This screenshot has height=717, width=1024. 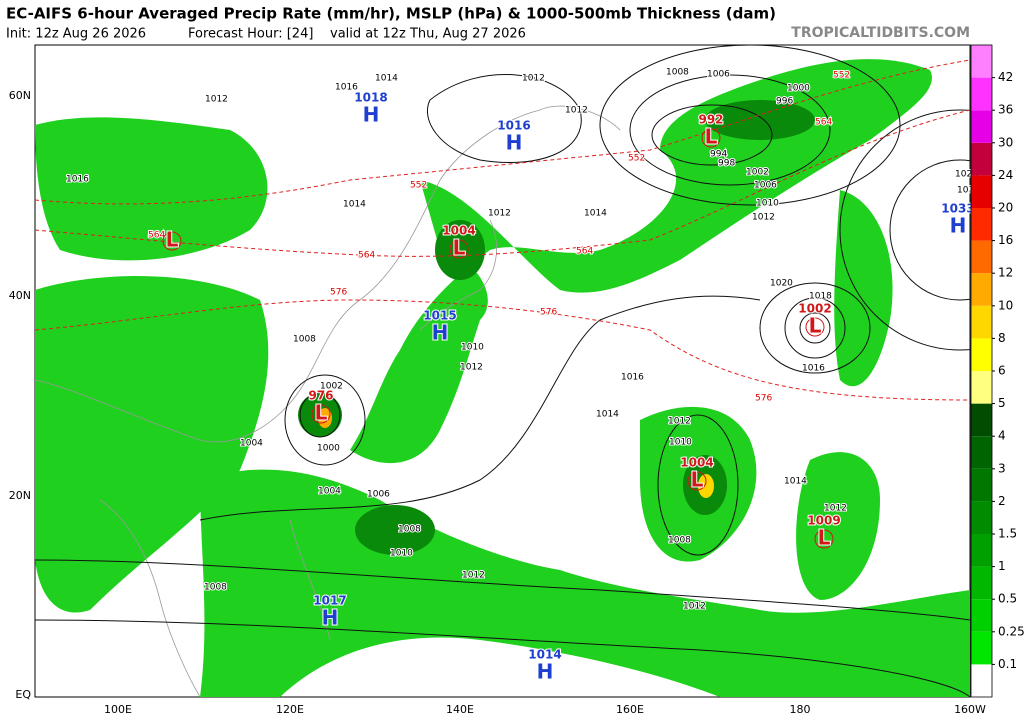 I want to click on center-pressure: 1017, so click(x=329, y=601).